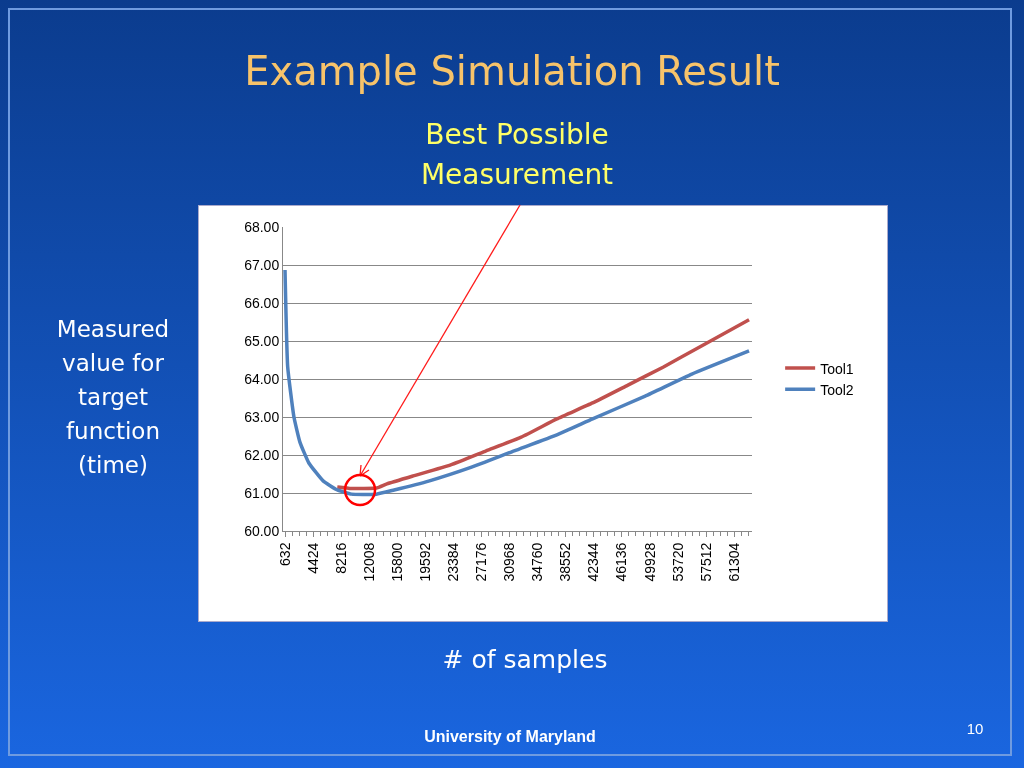 This screenshot has width=1024, height=768. What do you see at coordinates (510, 737) in the screenshot?
I see `text: University of Maryland` at bounding box center [510, 737].